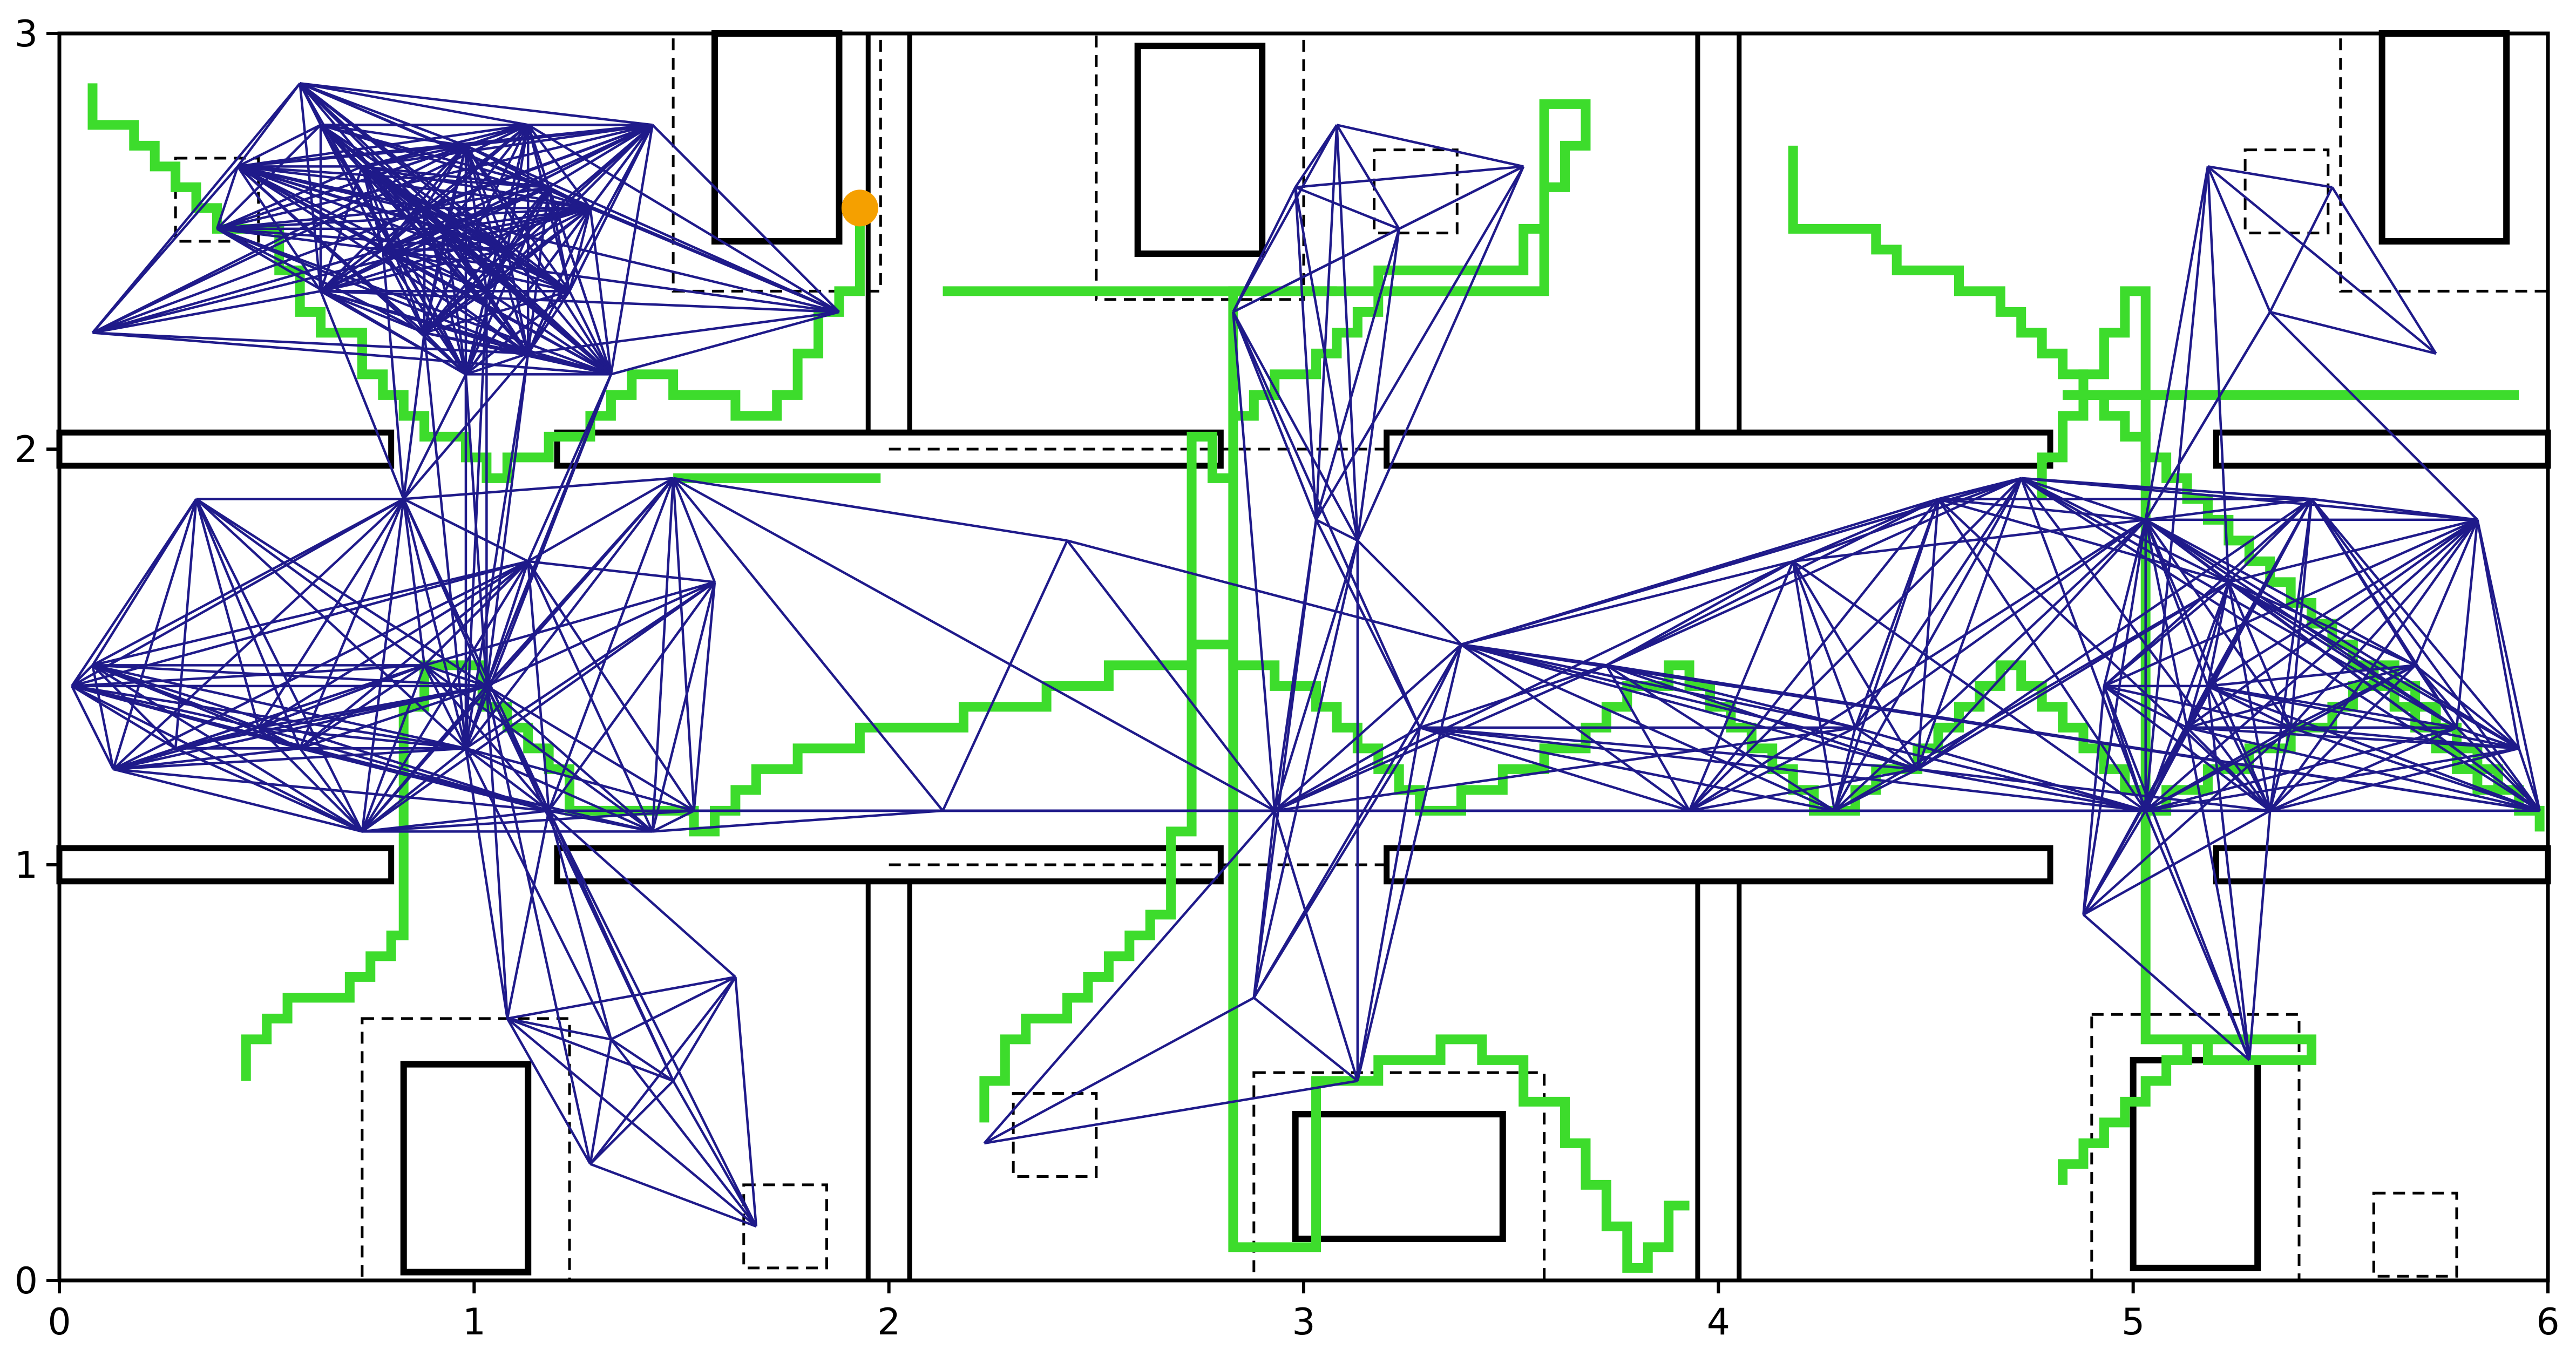 This screenshot has width=2576, height=1356. What do you see at coordinates (225, 449) in the screenshot?
I see `wall-segment` at bounding box center [225, 449].